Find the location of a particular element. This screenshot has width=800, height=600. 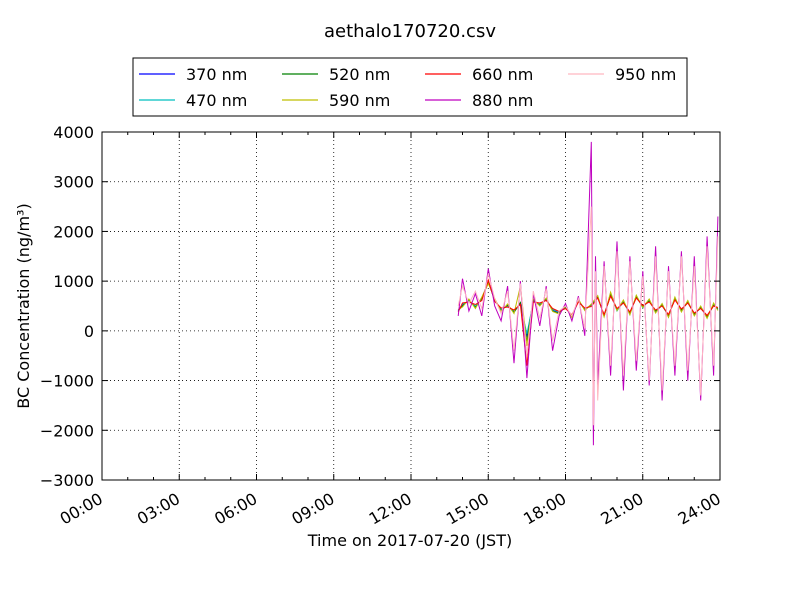

y-tick-label: −2000 is located at coordinates (67, 430).